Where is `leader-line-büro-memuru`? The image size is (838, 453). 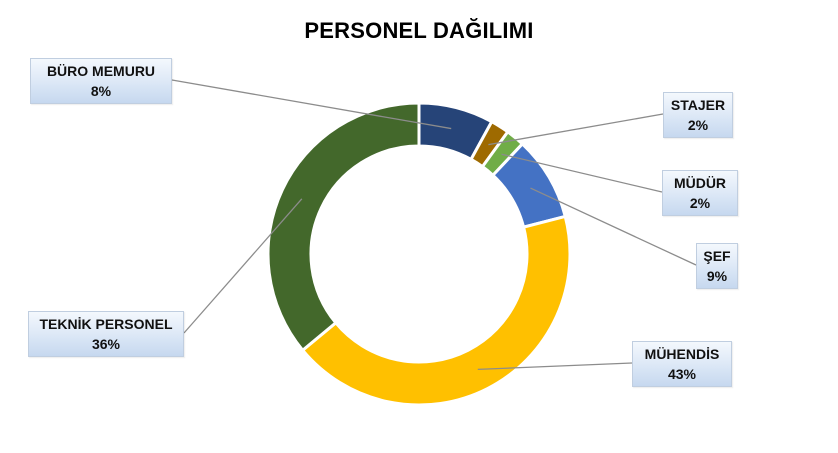
leader-line-büro-memuru is located at coordinates (311, 104).